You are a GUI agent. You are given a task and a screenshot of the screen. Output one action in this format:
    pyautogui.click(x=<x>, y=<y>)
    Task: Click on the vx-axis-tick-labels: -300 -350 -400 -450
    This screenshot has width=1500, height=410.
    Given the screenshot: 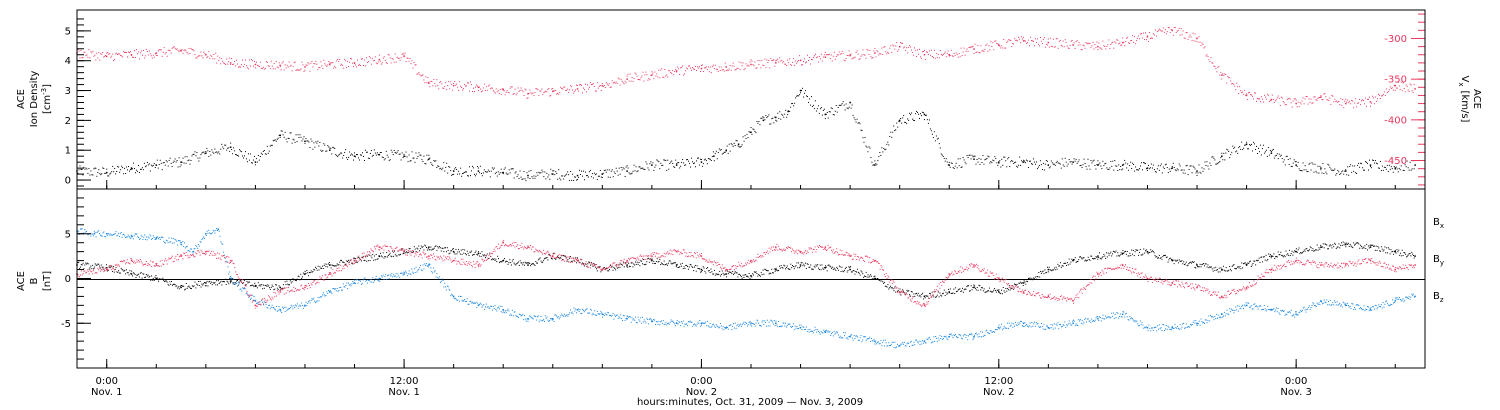 What is the action you would take?
    pyautogui.click(x=1395, y=100)
    